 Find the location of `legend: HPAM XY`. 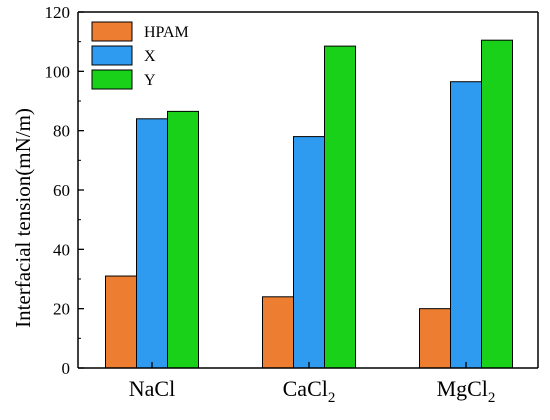

legend: HPAM XY is located at coordinates (140, 55).